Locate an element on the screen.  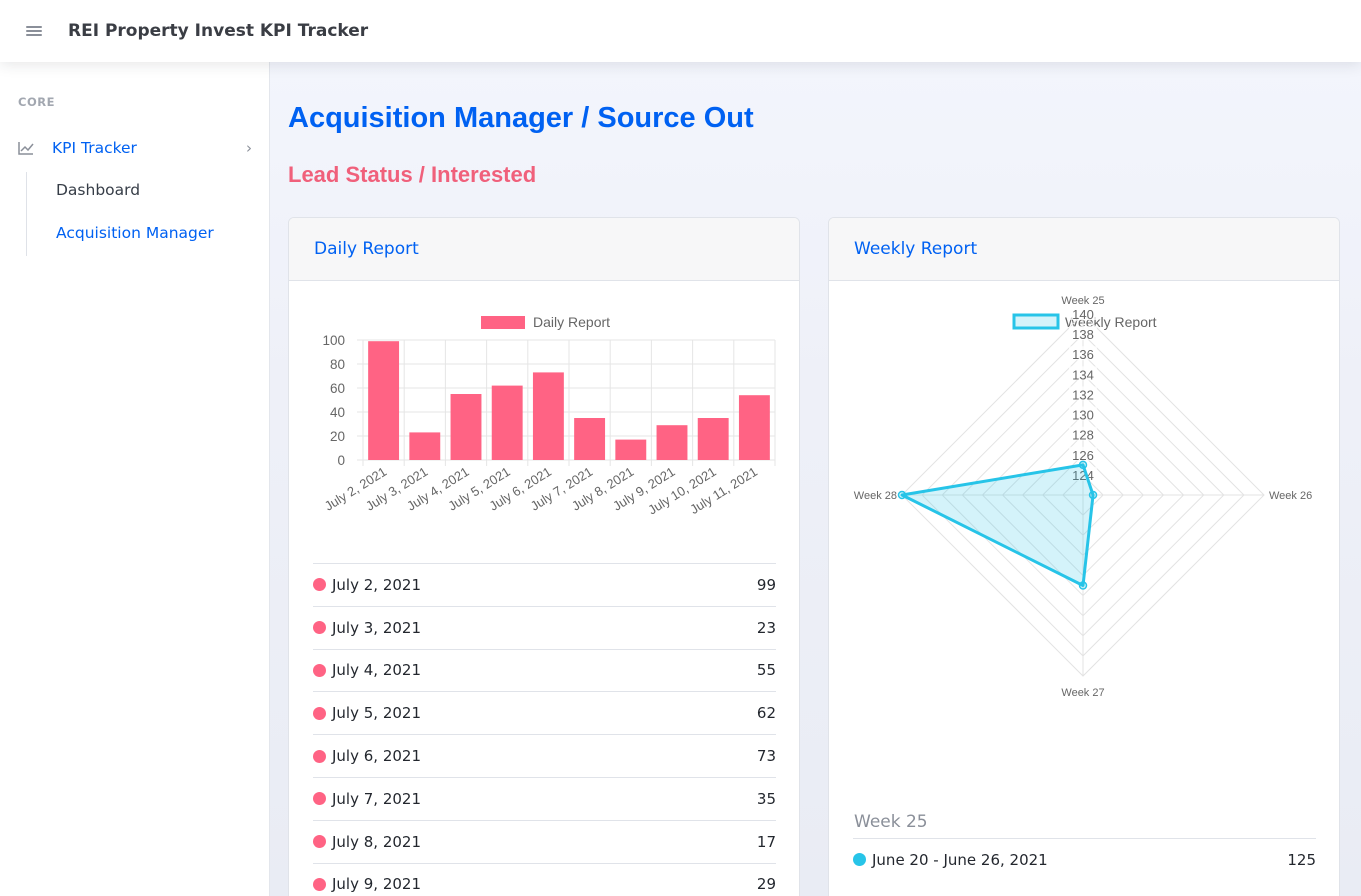
r-tick-label: 140 is located at coordinates (1083, 314).